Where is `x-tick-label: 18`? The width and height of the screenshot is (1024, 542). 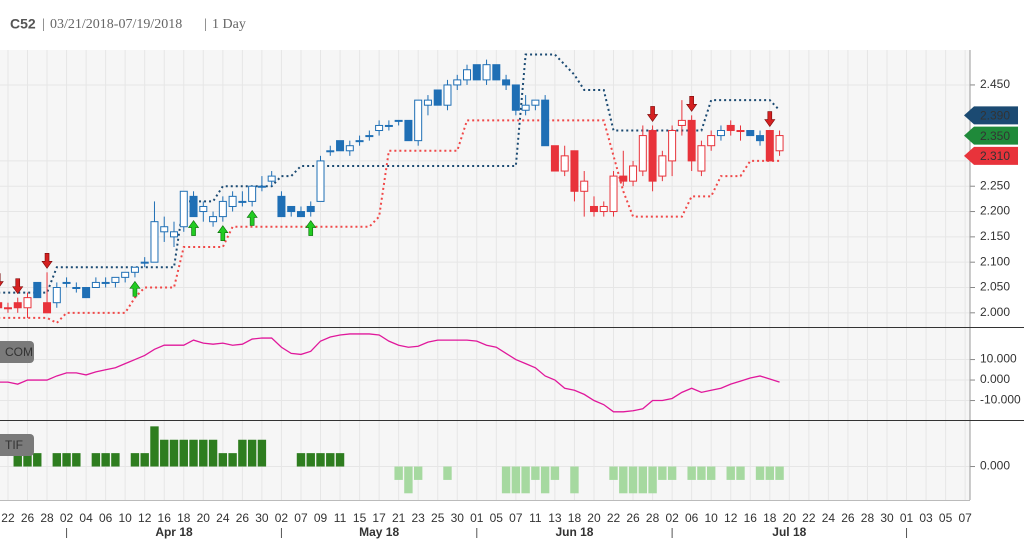
x-tick-label: 18 is located at coordinates (184, 518).